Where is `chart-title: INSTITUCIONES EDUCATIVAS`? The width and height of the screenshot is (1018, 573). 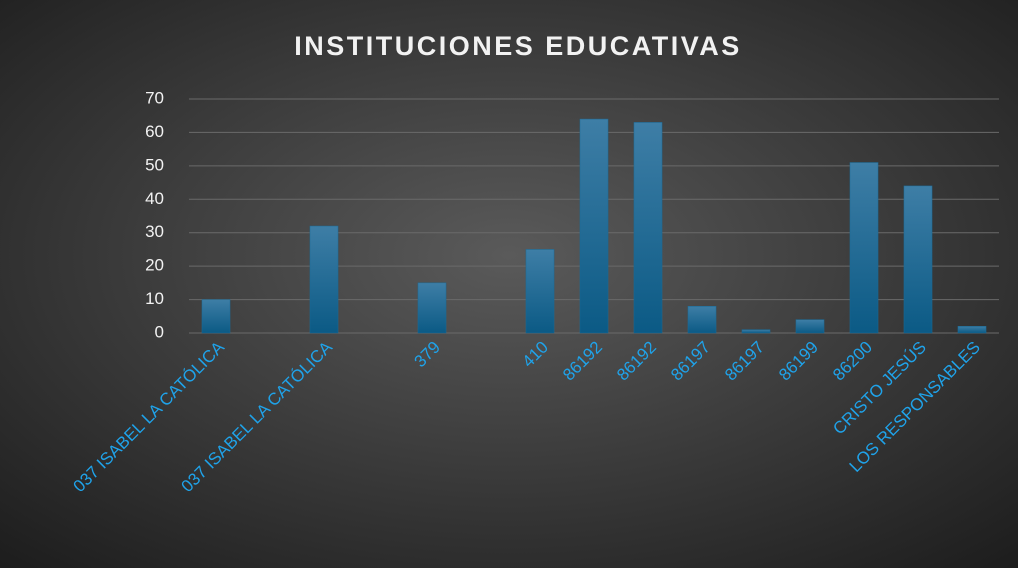
chart-title: INSTITUCIONES EDUCATIVAS is located at coordinates (518, 46).